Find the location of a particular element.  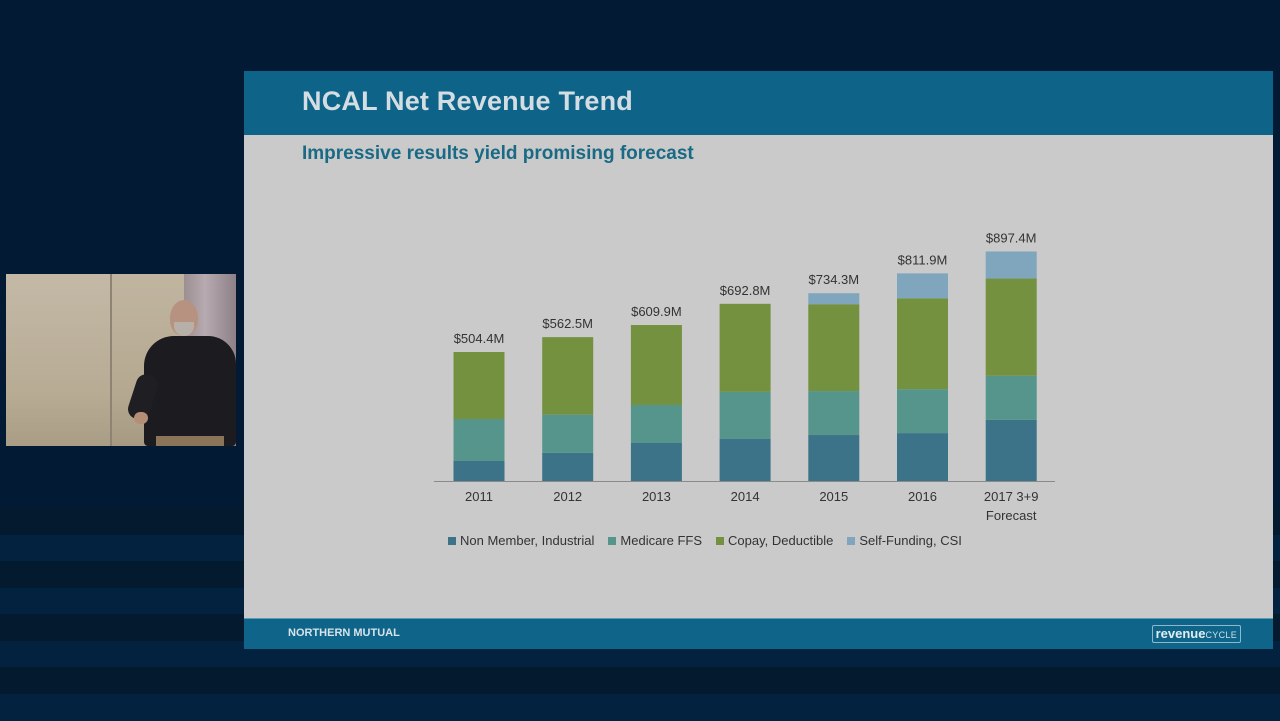

x-tick-label: 2017 3+9 is located at coordinates (1011, 496).